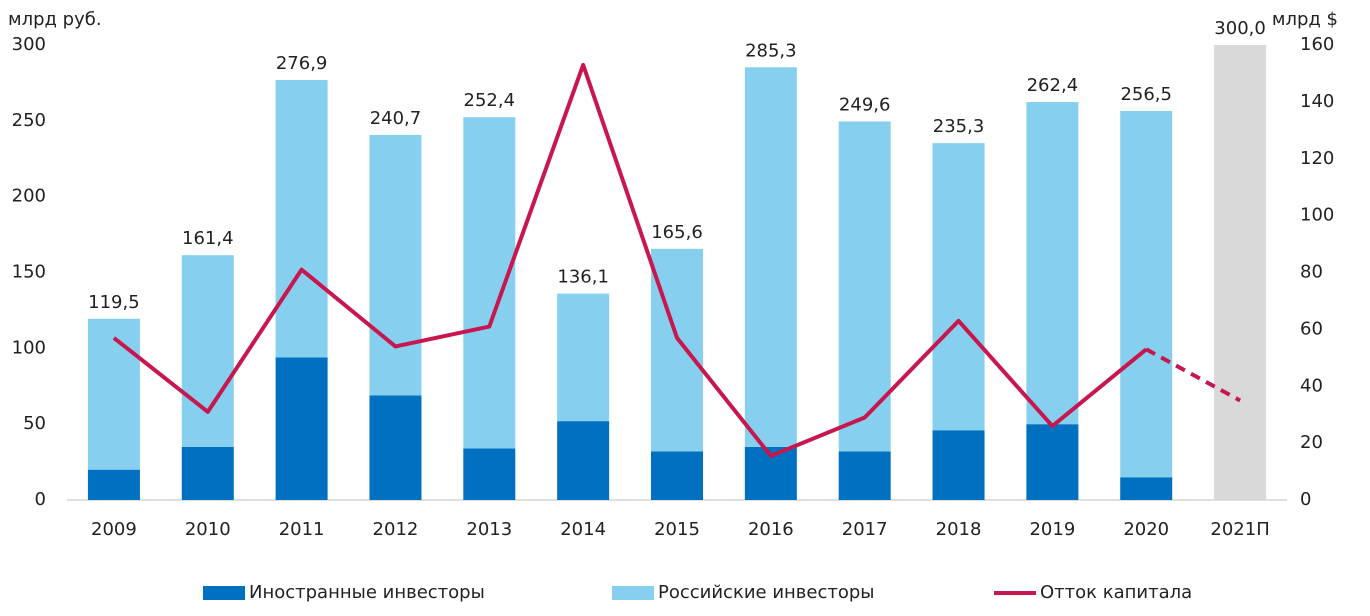 Image resolution: width=1370 pixels, height=616 pixels. What do you see at coordinates (208, 238) in the screenshot?
I see `total-label: 161,4` at bounding box center [208, 238].